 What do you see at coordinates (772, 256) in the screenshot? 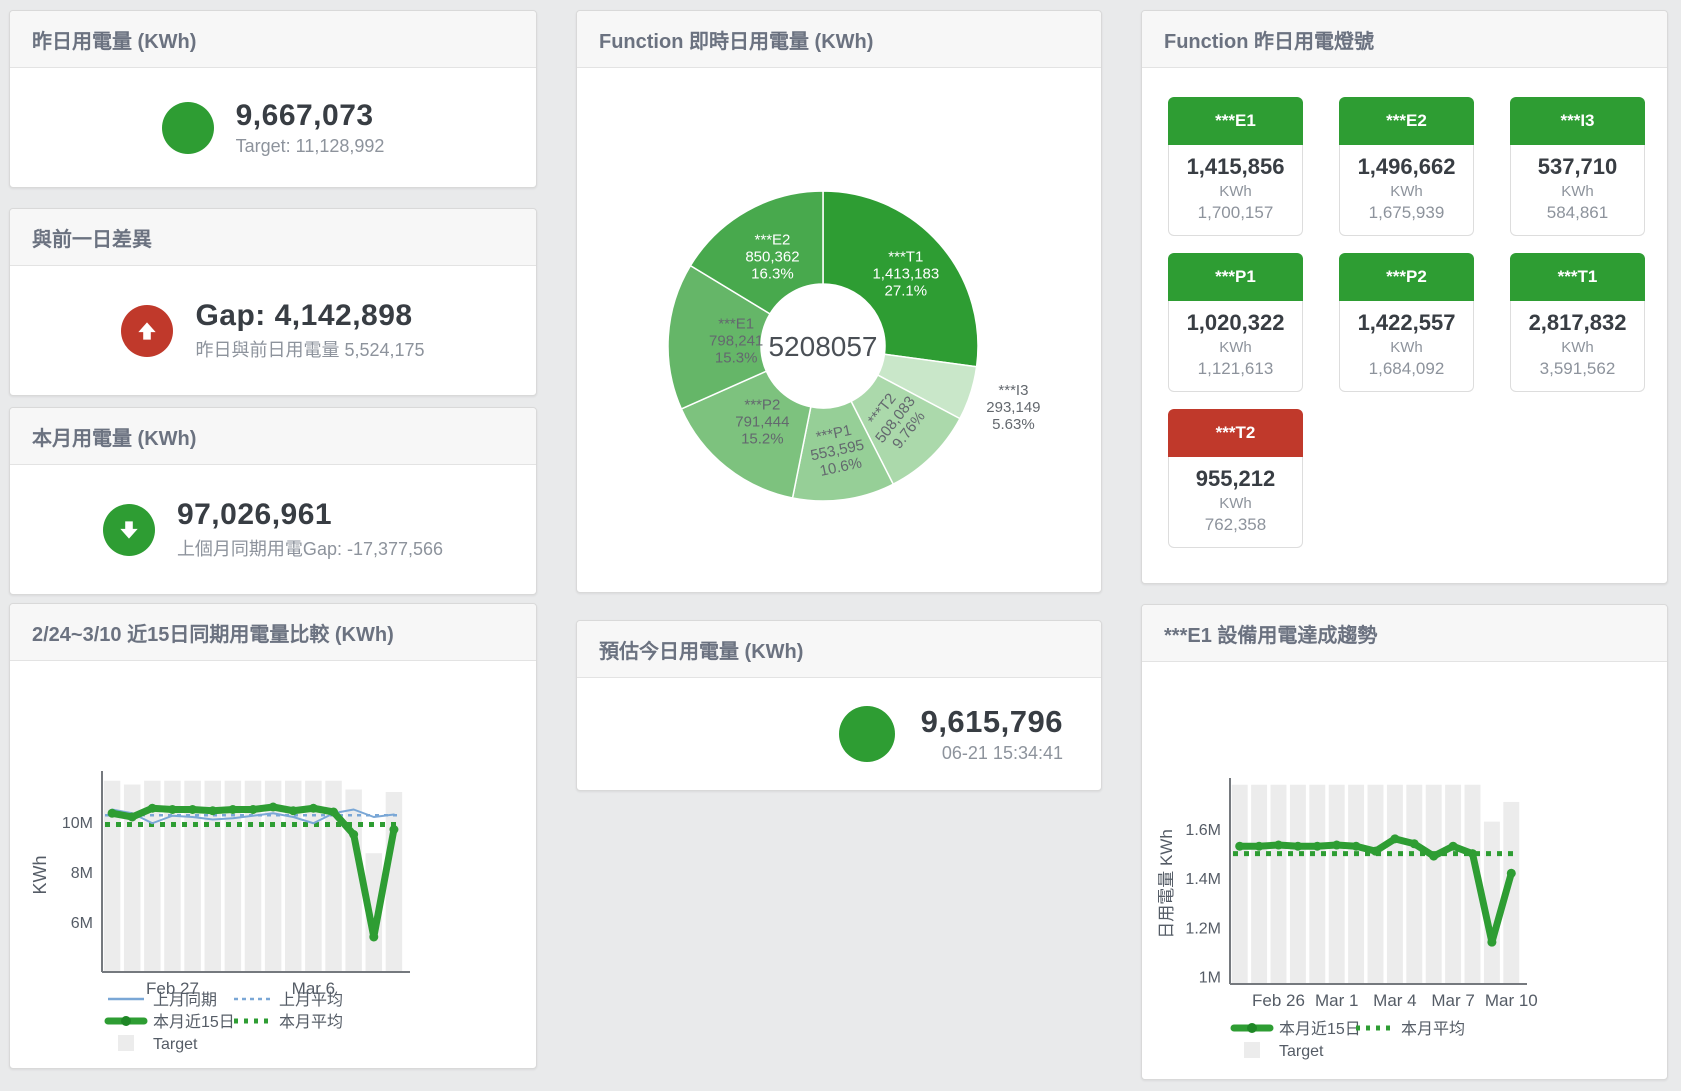
I see `donut-slice-label: ***E2 850,362 16.3%` at bounding box center [772, 256].